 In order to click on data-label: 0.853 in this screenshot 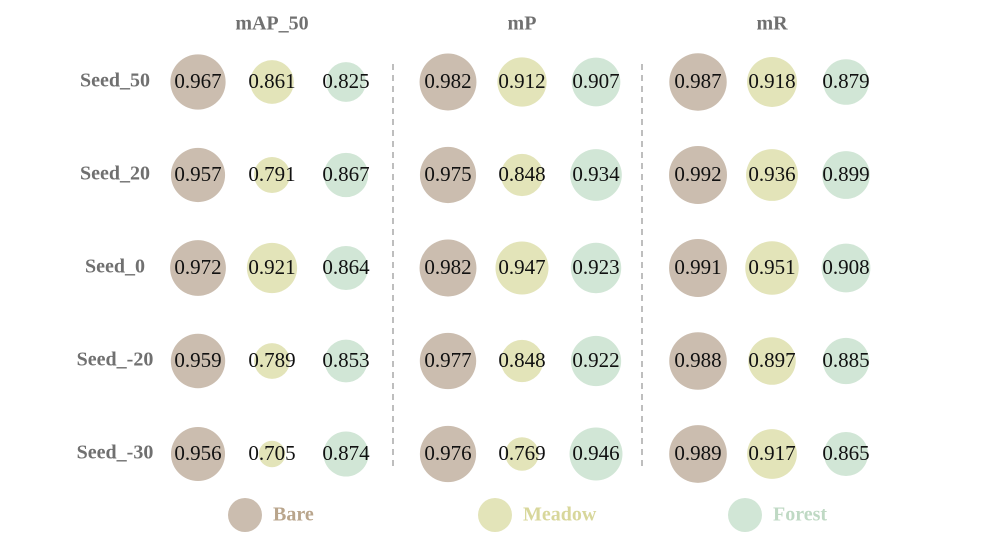, I will do `click(345, 360)`.